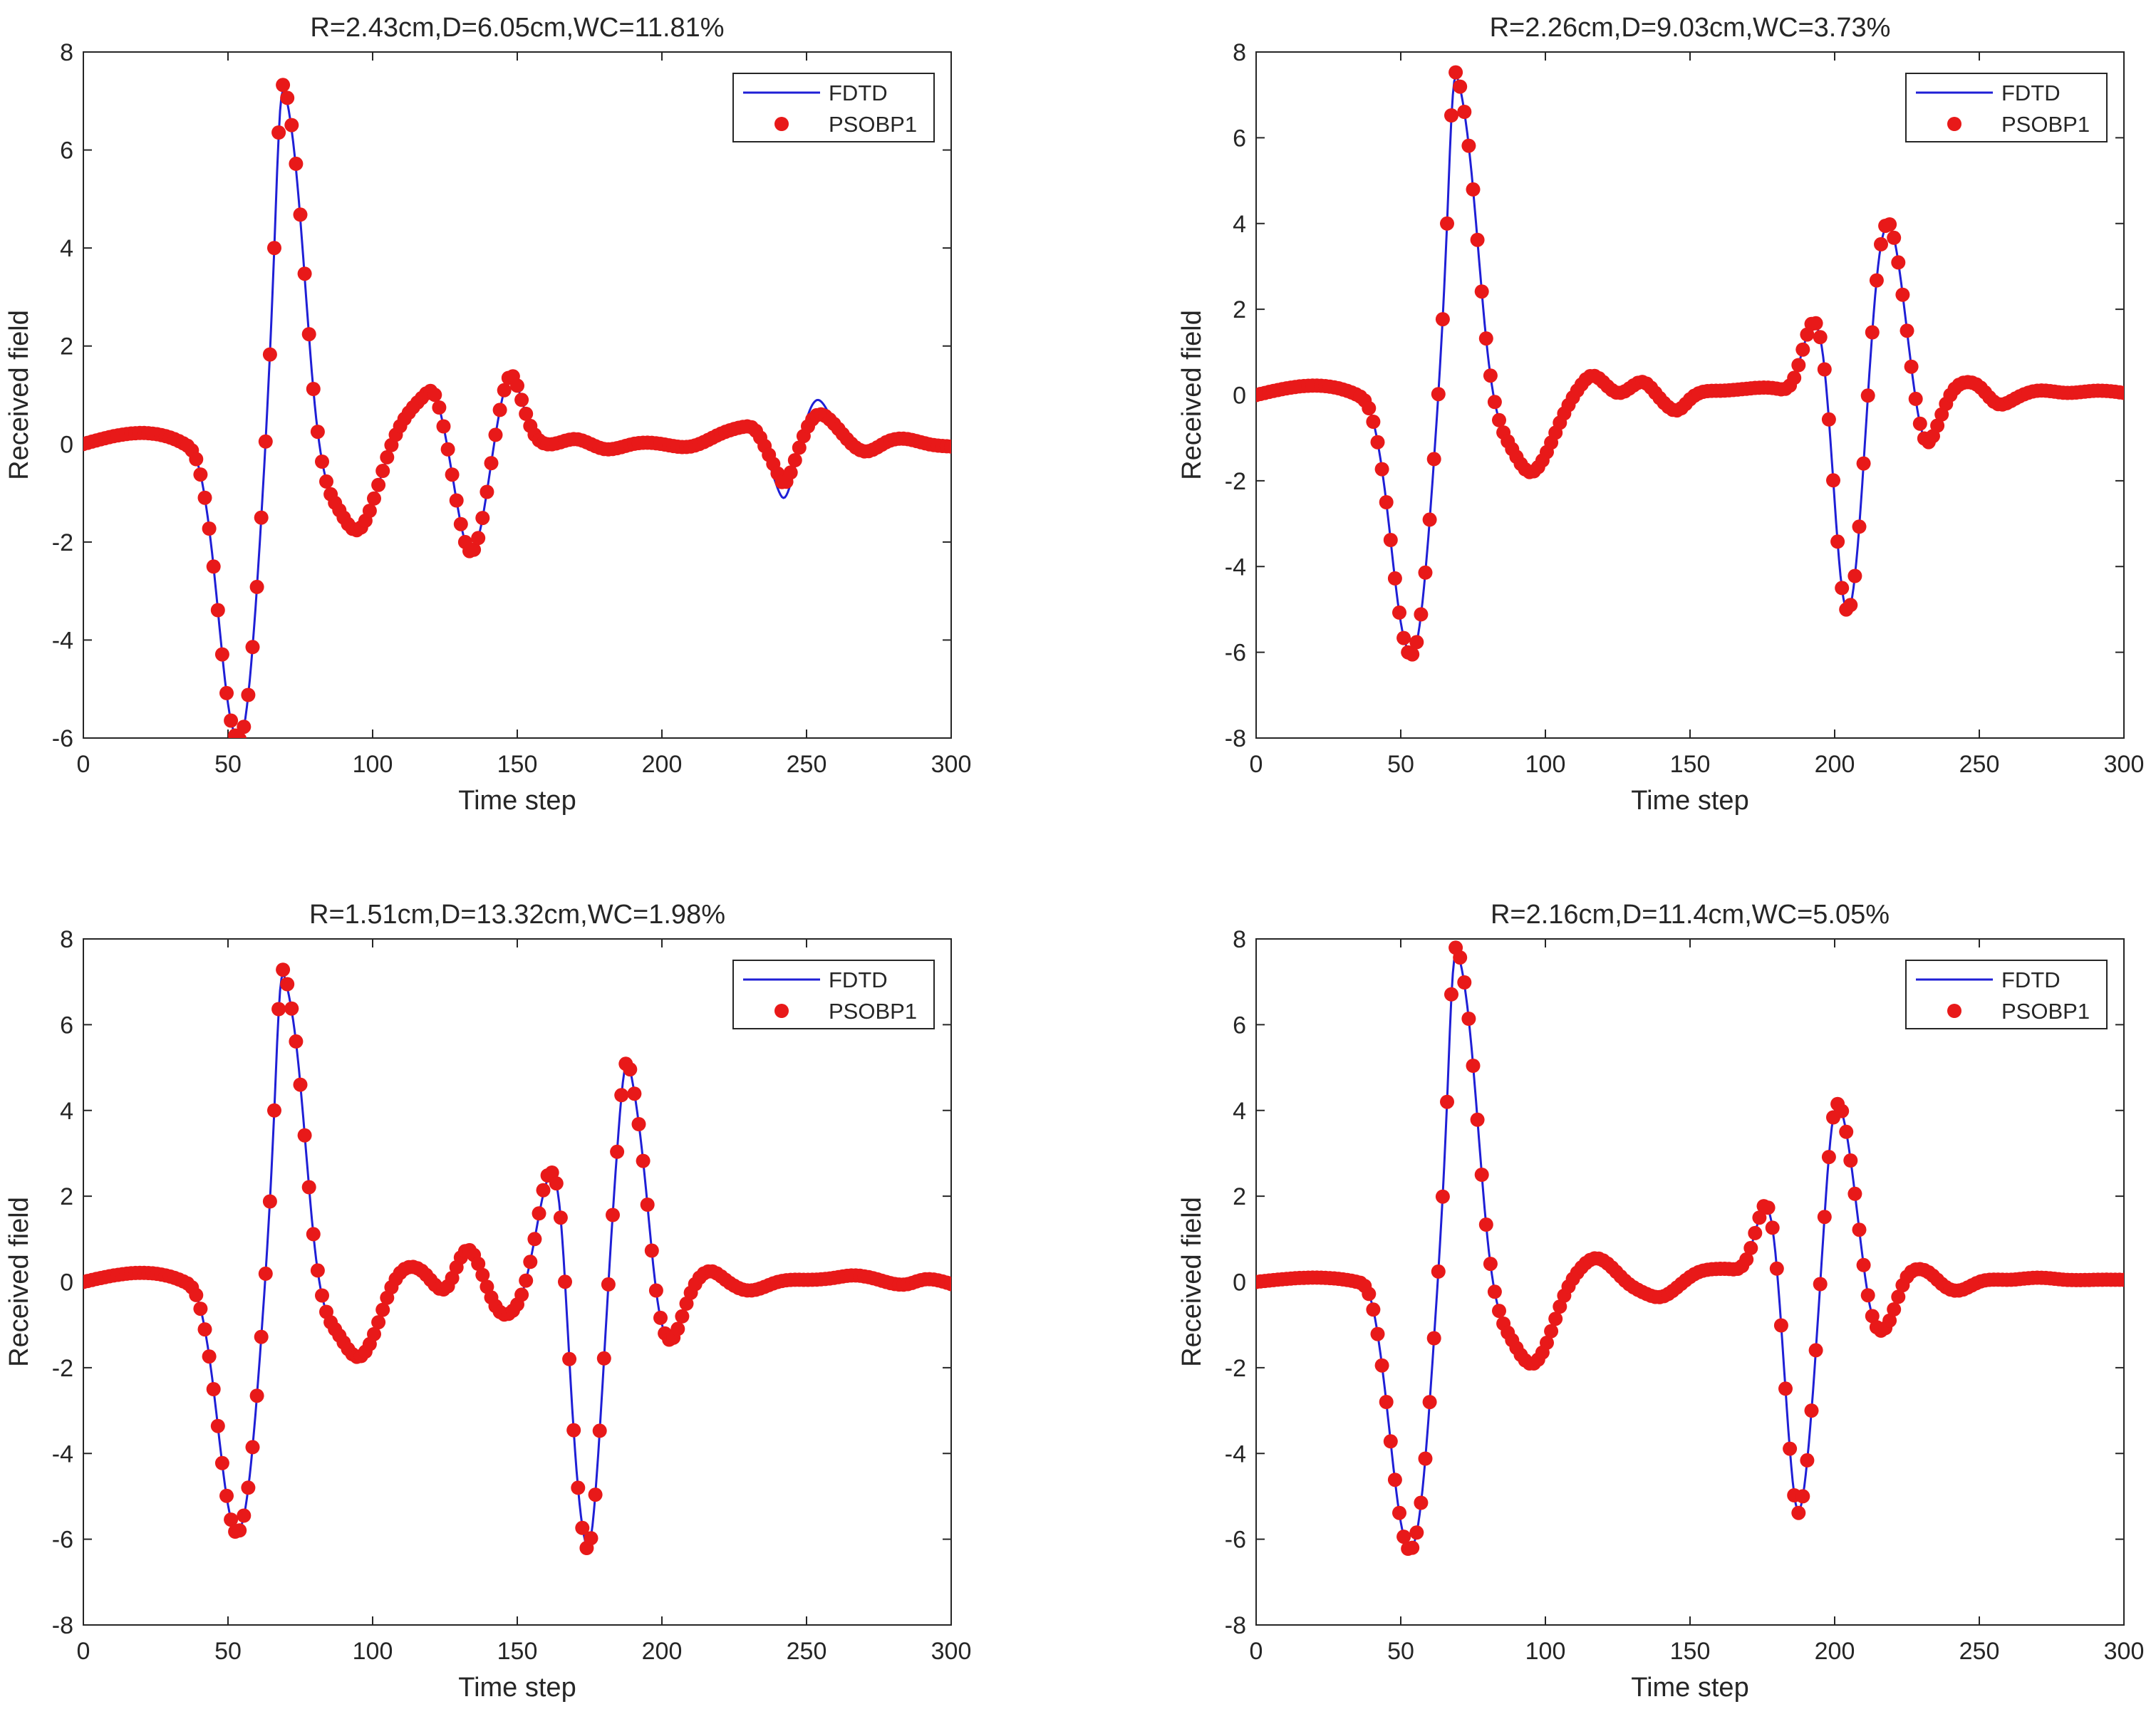 Image resolution: width=2156 pixels, height=1719 pixels. I want to click on x-tick-label: 50, so click(228, 1651).